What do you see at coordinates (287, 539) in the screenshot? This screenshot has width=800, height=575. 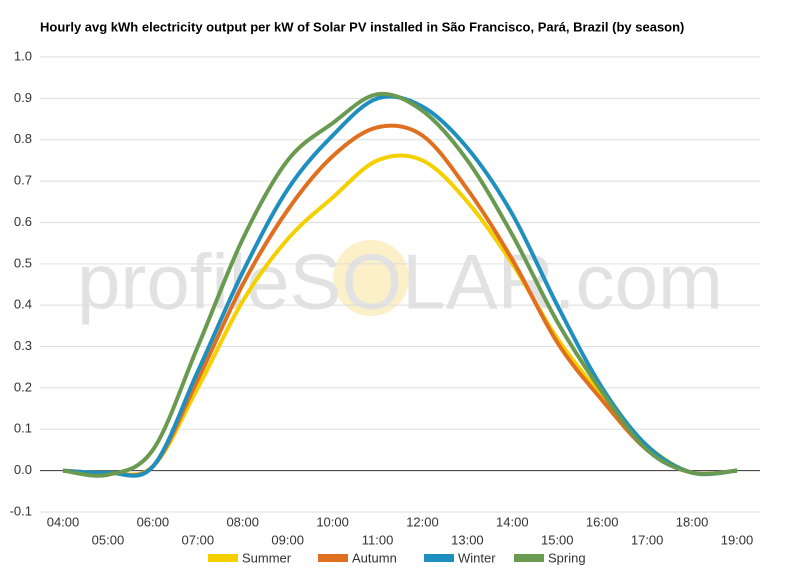 I see `x-tick-label: 09:00` at bounding box center [287, 539].